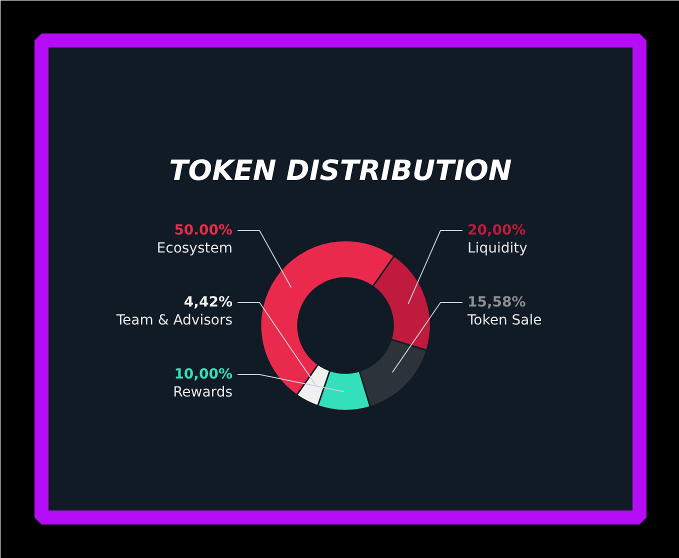  I want to click on data-label: 50.00%, so click(203, 230).